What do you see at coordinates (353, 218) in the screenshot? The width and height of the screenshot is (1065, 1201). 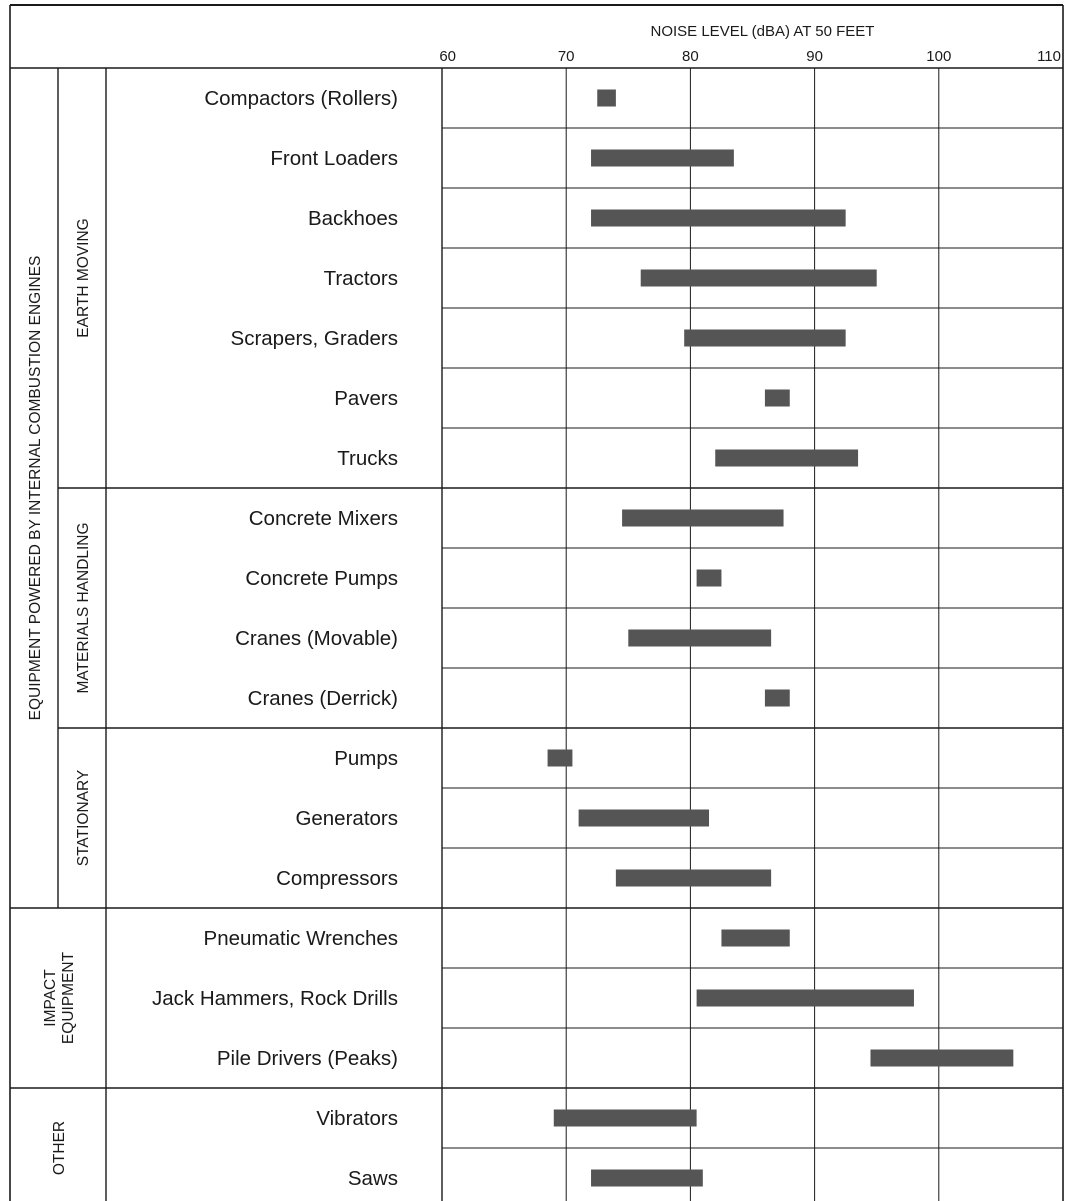 I see `row-label-backhoes: Backhoes` at bounding box center [353, 218].